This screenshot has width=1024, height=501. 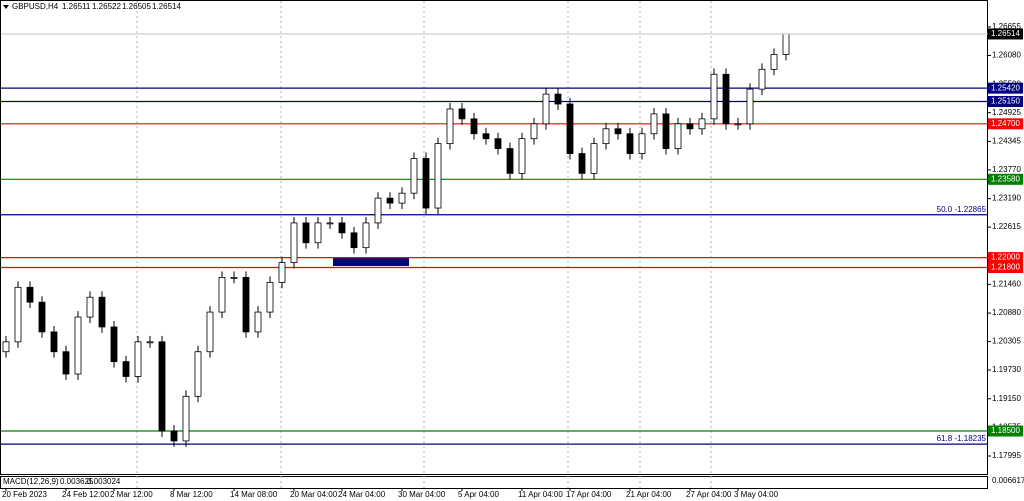 I want to click on y-tick-label: 1.26655, so click(x=1006, y=26).